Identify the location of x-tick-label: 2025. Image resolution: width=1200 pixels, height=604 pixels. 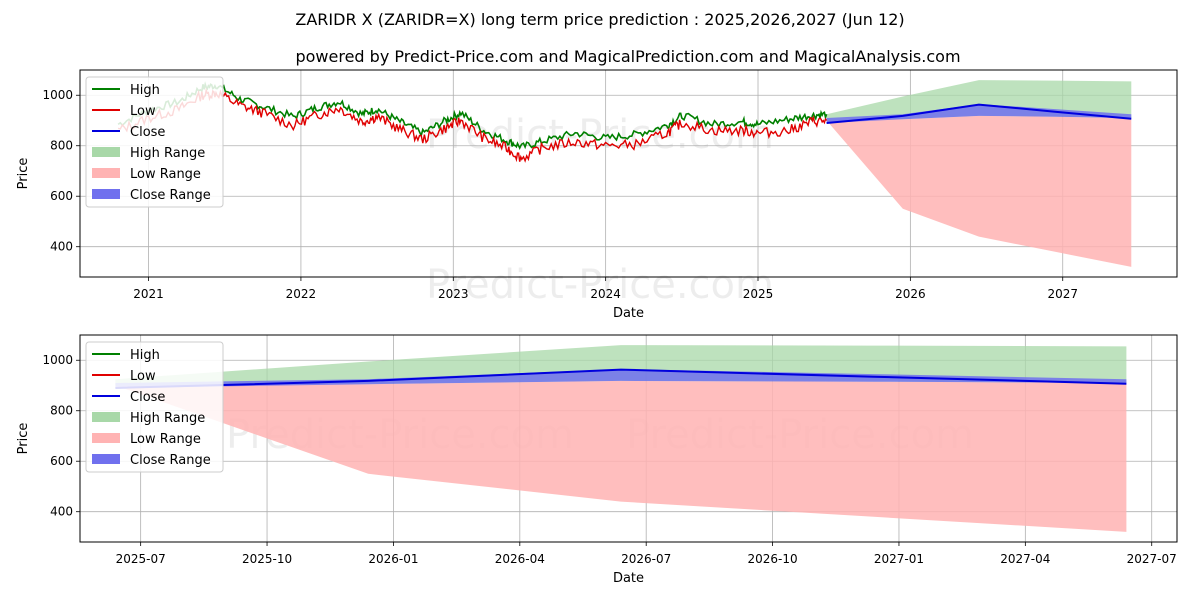
(758, 294).